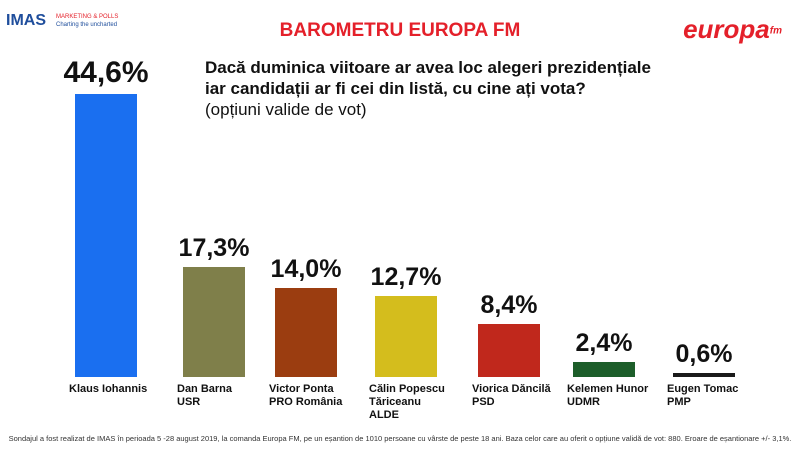  What do you see at coordinates (509, 304) in the screenshot?
I see `value-label: 8,4%` at bounding box center [509, 304].